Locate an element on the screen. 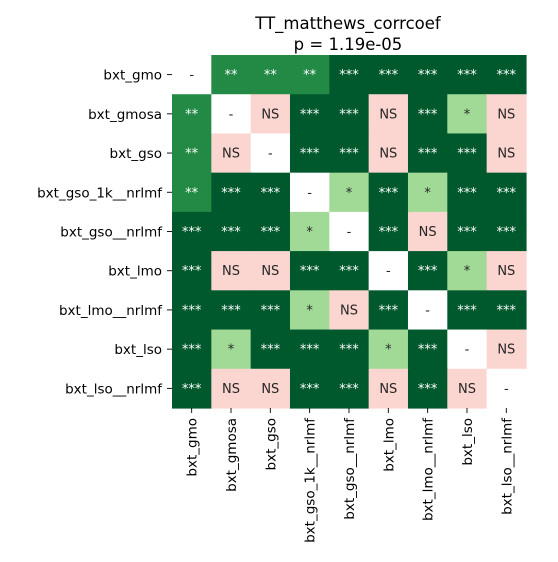  column-label: bxt_gso is located at coordinates (271, 444).